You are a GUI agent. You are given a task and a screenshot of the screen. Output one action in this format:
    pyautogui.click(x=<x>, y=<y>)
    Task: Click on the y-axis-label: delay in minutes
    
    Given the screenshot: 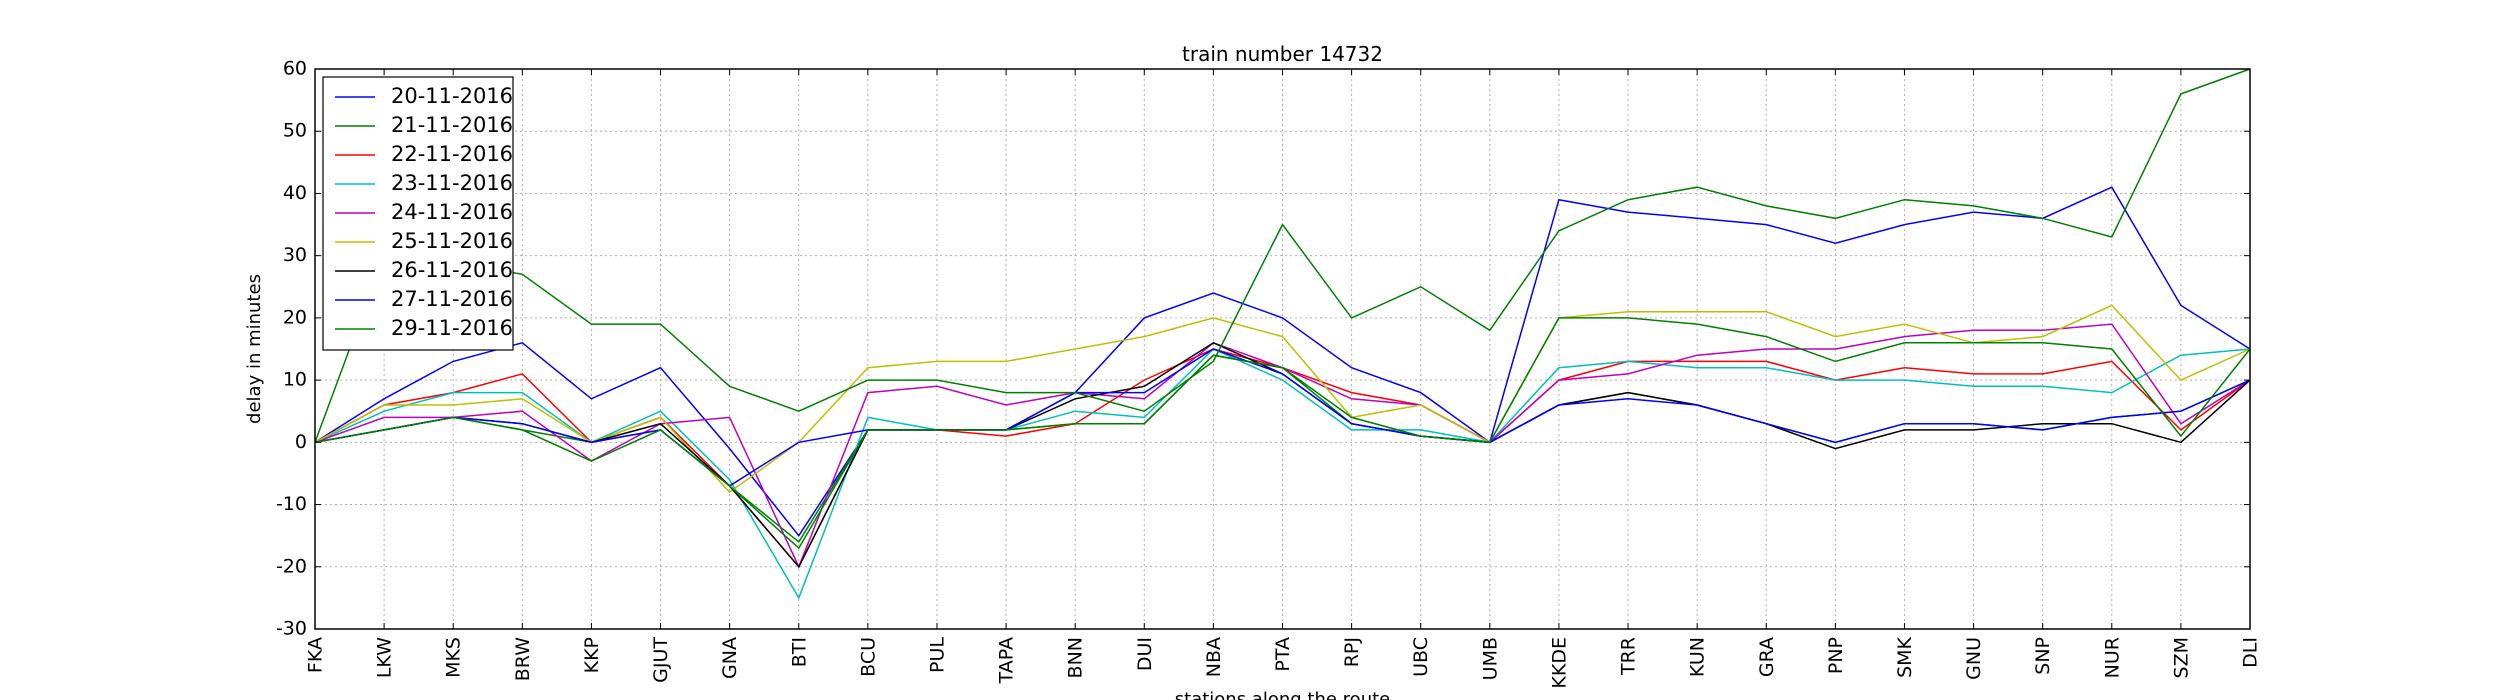 What is the action you would take?
    pyautogui.click(x=254, y=349)
    